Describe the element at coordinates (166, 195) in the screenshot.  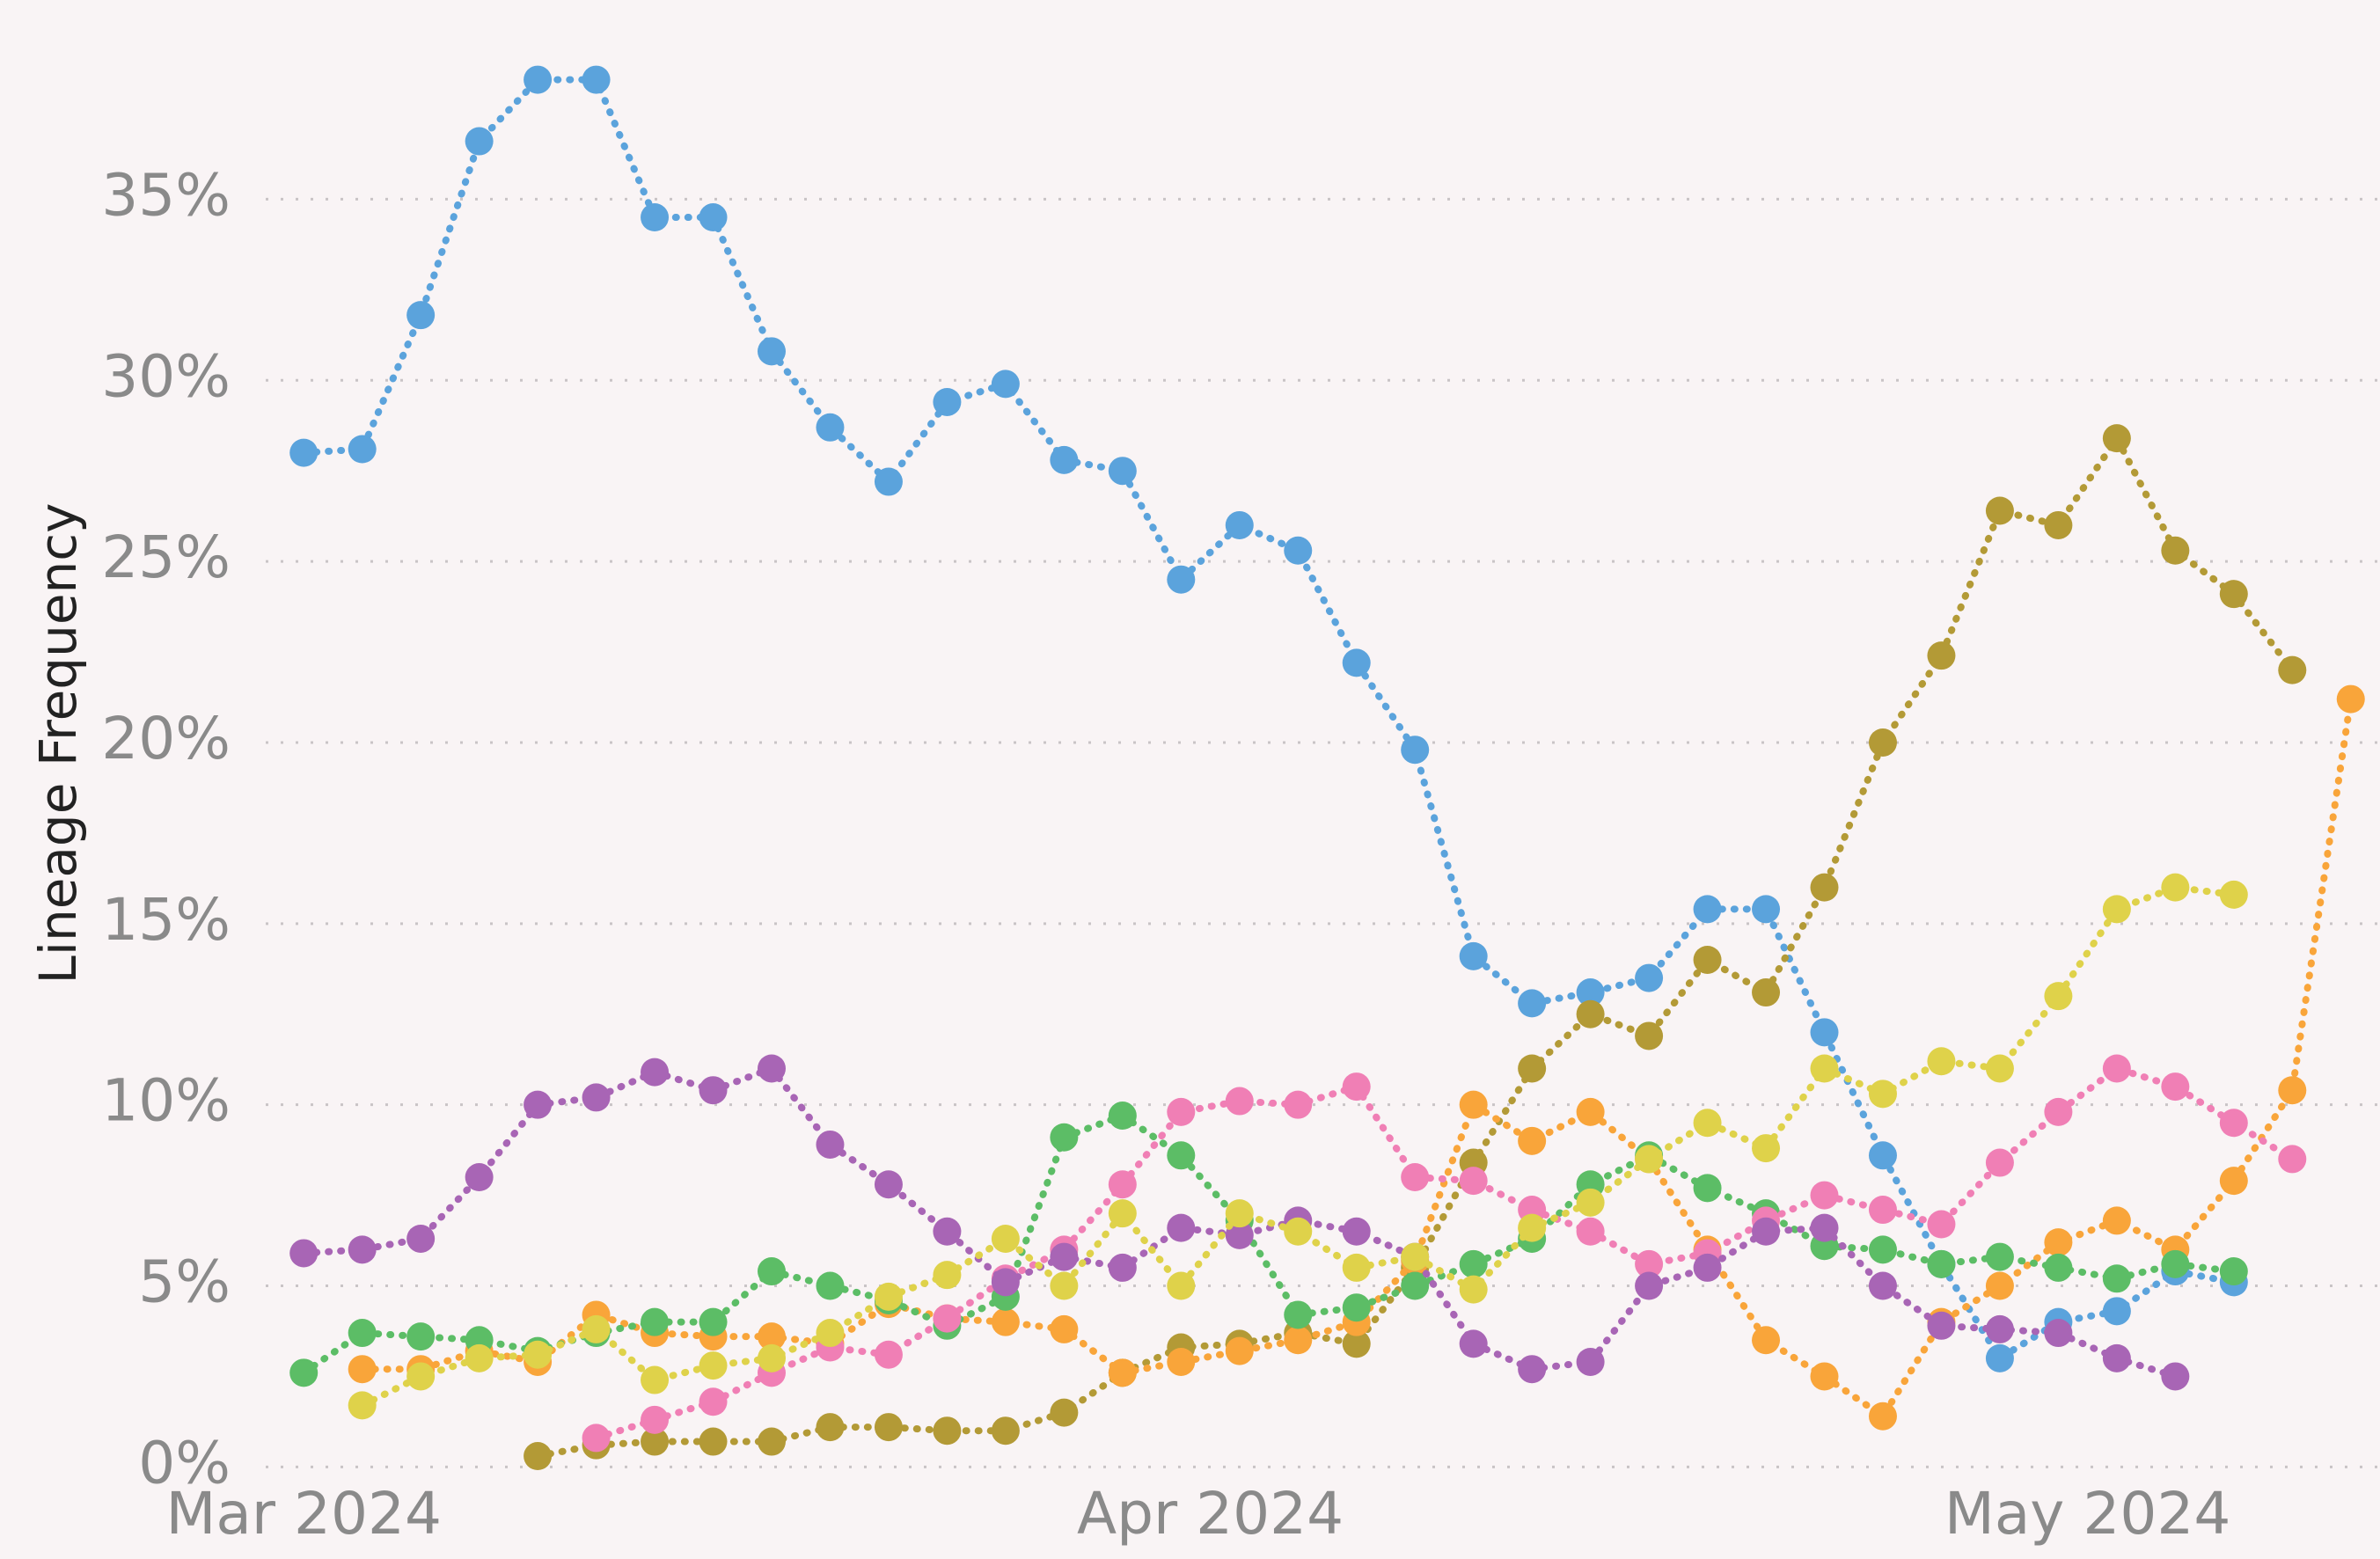
I see `y-tick-label: 35%` at that location.